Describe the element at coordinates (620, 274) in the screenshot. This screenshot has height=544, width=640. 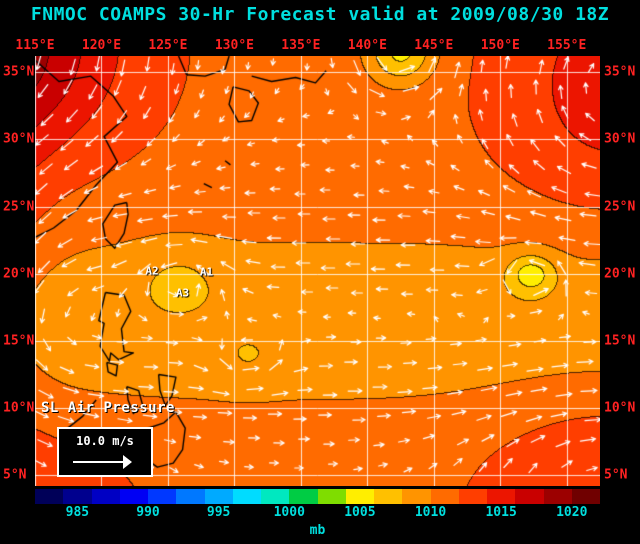
I see `latitude-tick-label-right: 20°N` at that location.